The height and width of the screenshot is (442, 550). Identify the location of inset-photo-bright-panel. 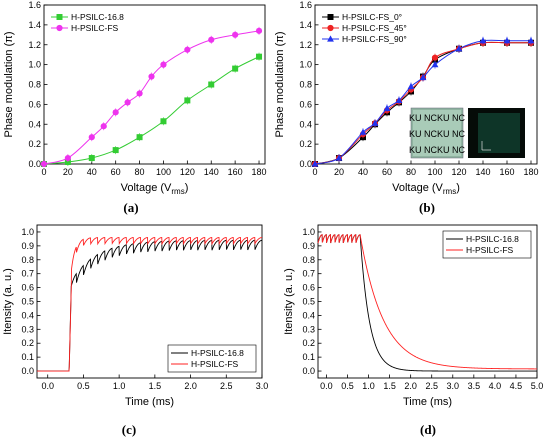
(437, 133).